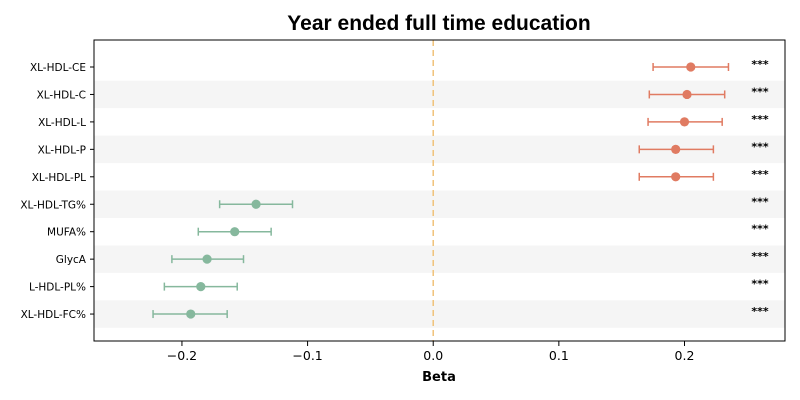 This screenshot has width=800, height=400. What do you see at coordinates (182, 355) in the screenshot?
I see `x-tick-label: −0.2` at bounding box center [182, 355].